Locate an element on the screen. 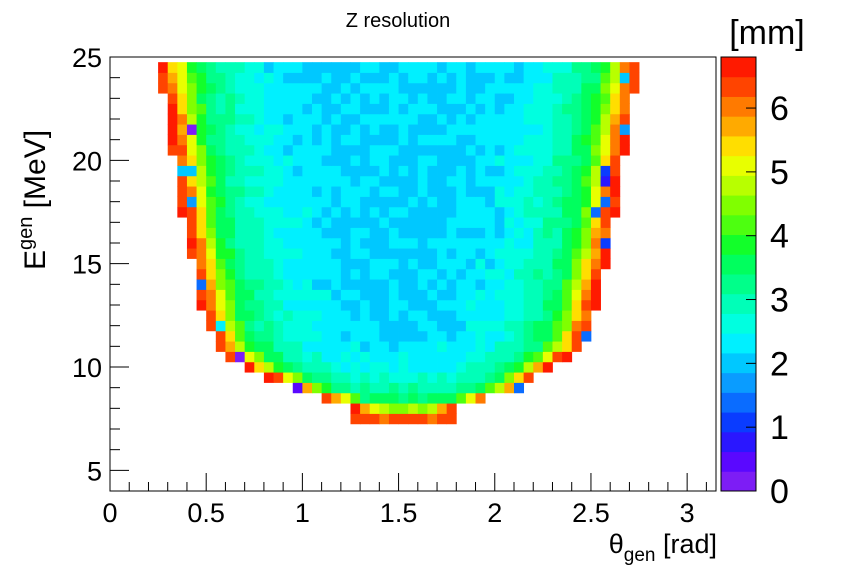  y-axis-label-superscript: gen is located at coordinates (26, 233).